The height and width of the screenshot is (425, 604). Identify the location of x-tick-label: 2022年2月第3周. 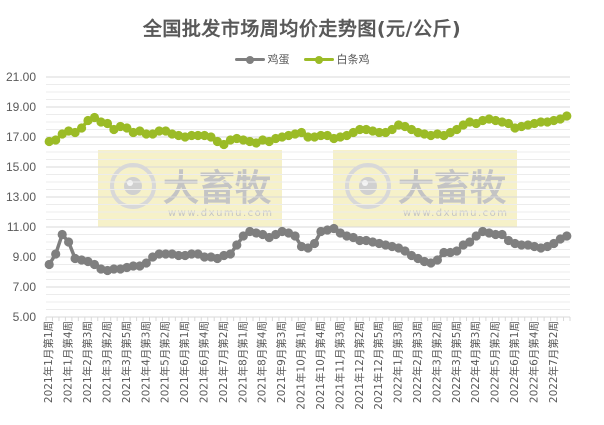
(417, 362).